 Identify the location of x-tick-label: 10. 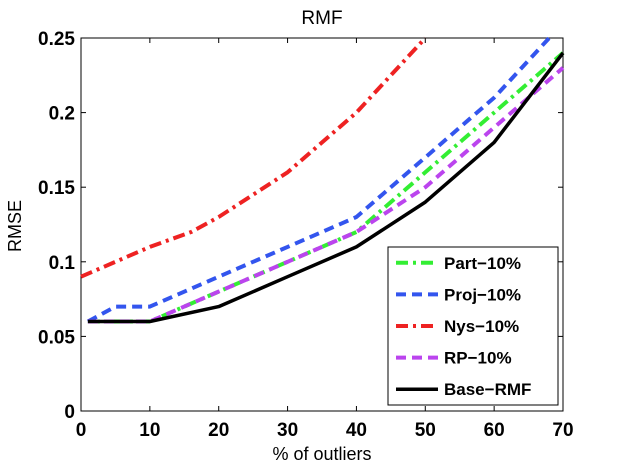
(149, 430).